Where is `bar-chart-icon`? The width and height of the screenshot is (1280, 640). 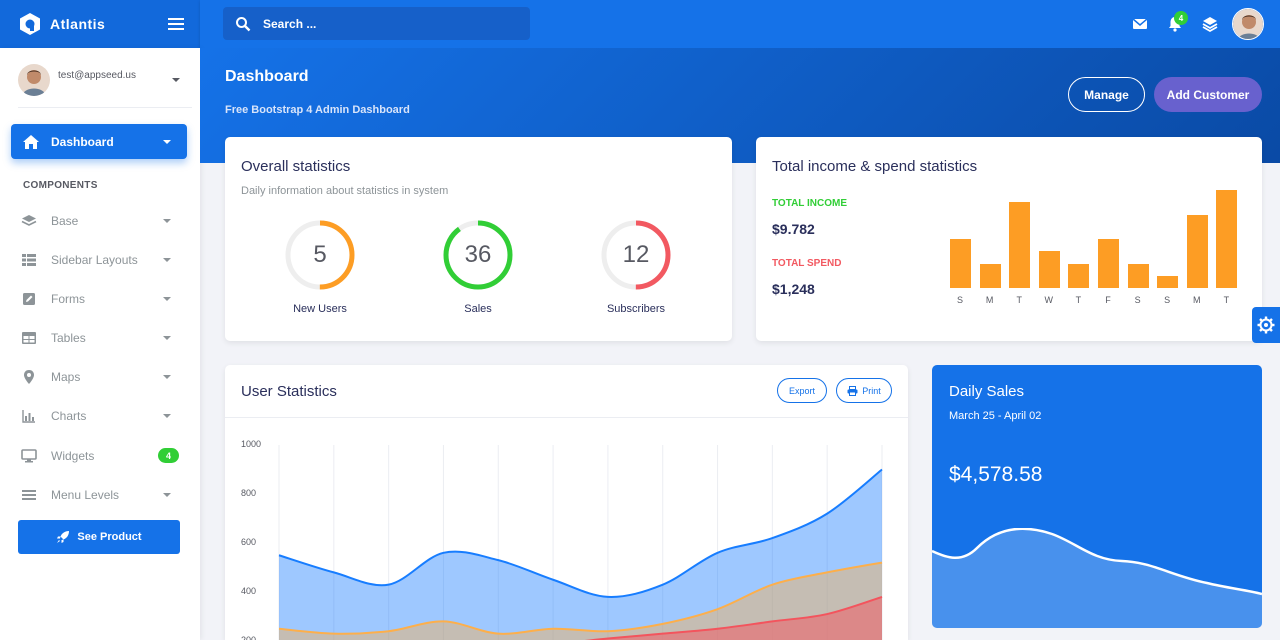 bar-chart-icon is located at coordinates (28, 416).